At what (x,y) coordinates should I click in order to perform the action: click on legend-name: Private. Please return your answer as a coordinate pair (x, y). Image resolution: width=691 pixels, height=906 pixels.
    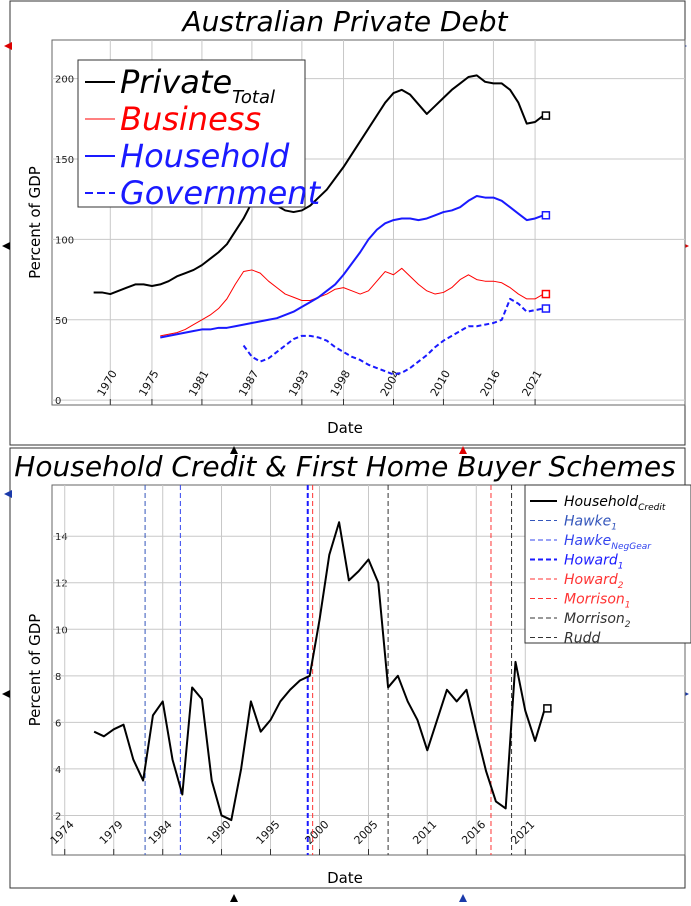
    Looking at the image, I should click on (176, 82).